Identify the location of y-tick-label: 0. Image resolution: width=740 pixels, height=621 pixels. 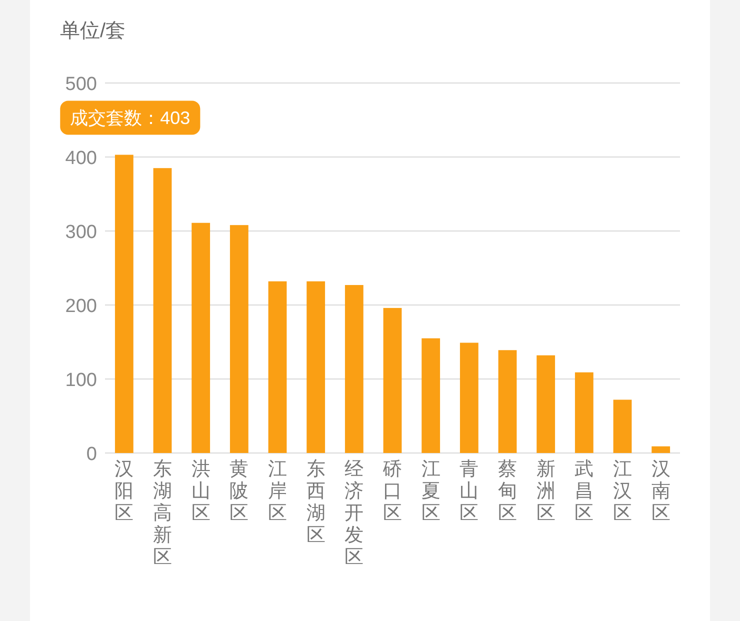
(91, 454).